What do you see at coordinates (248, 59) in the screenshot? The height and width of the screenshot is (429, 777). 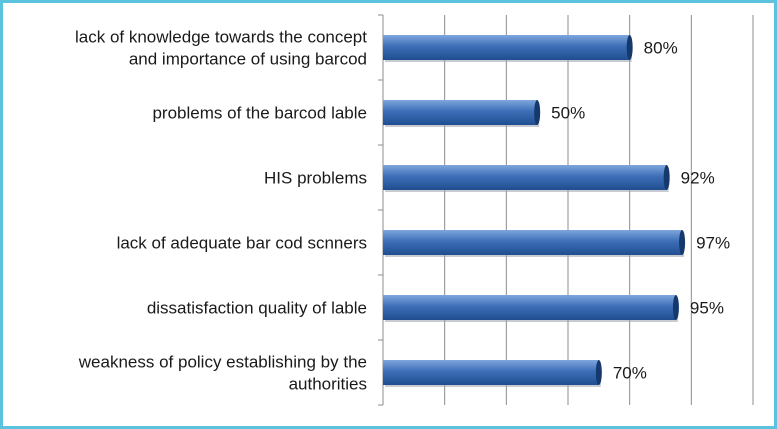 I see `category-label: and importance of using barcod` at bounding box center [248, 59].